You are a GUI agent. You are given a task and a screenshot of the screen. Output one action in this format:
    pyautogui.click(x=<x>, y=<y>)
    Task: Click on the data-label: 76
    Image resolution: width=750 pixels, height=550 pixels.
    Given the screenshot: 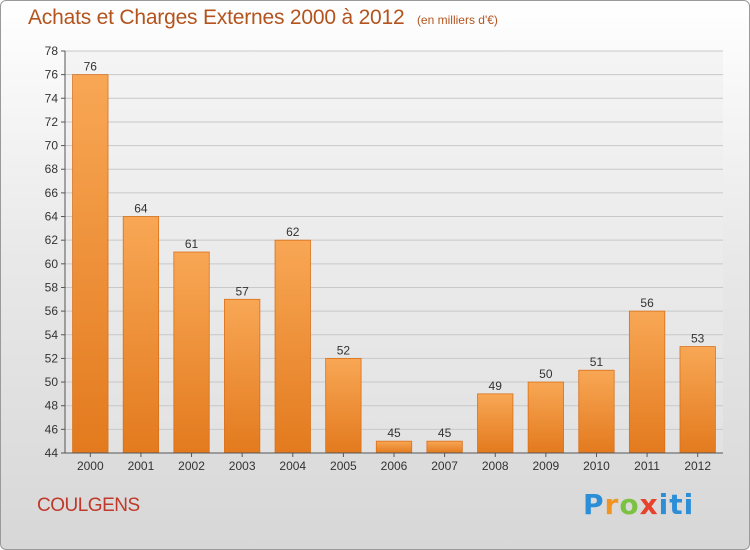 What is the action you would take?
    pyautogui.click(x=91, y=67)
    